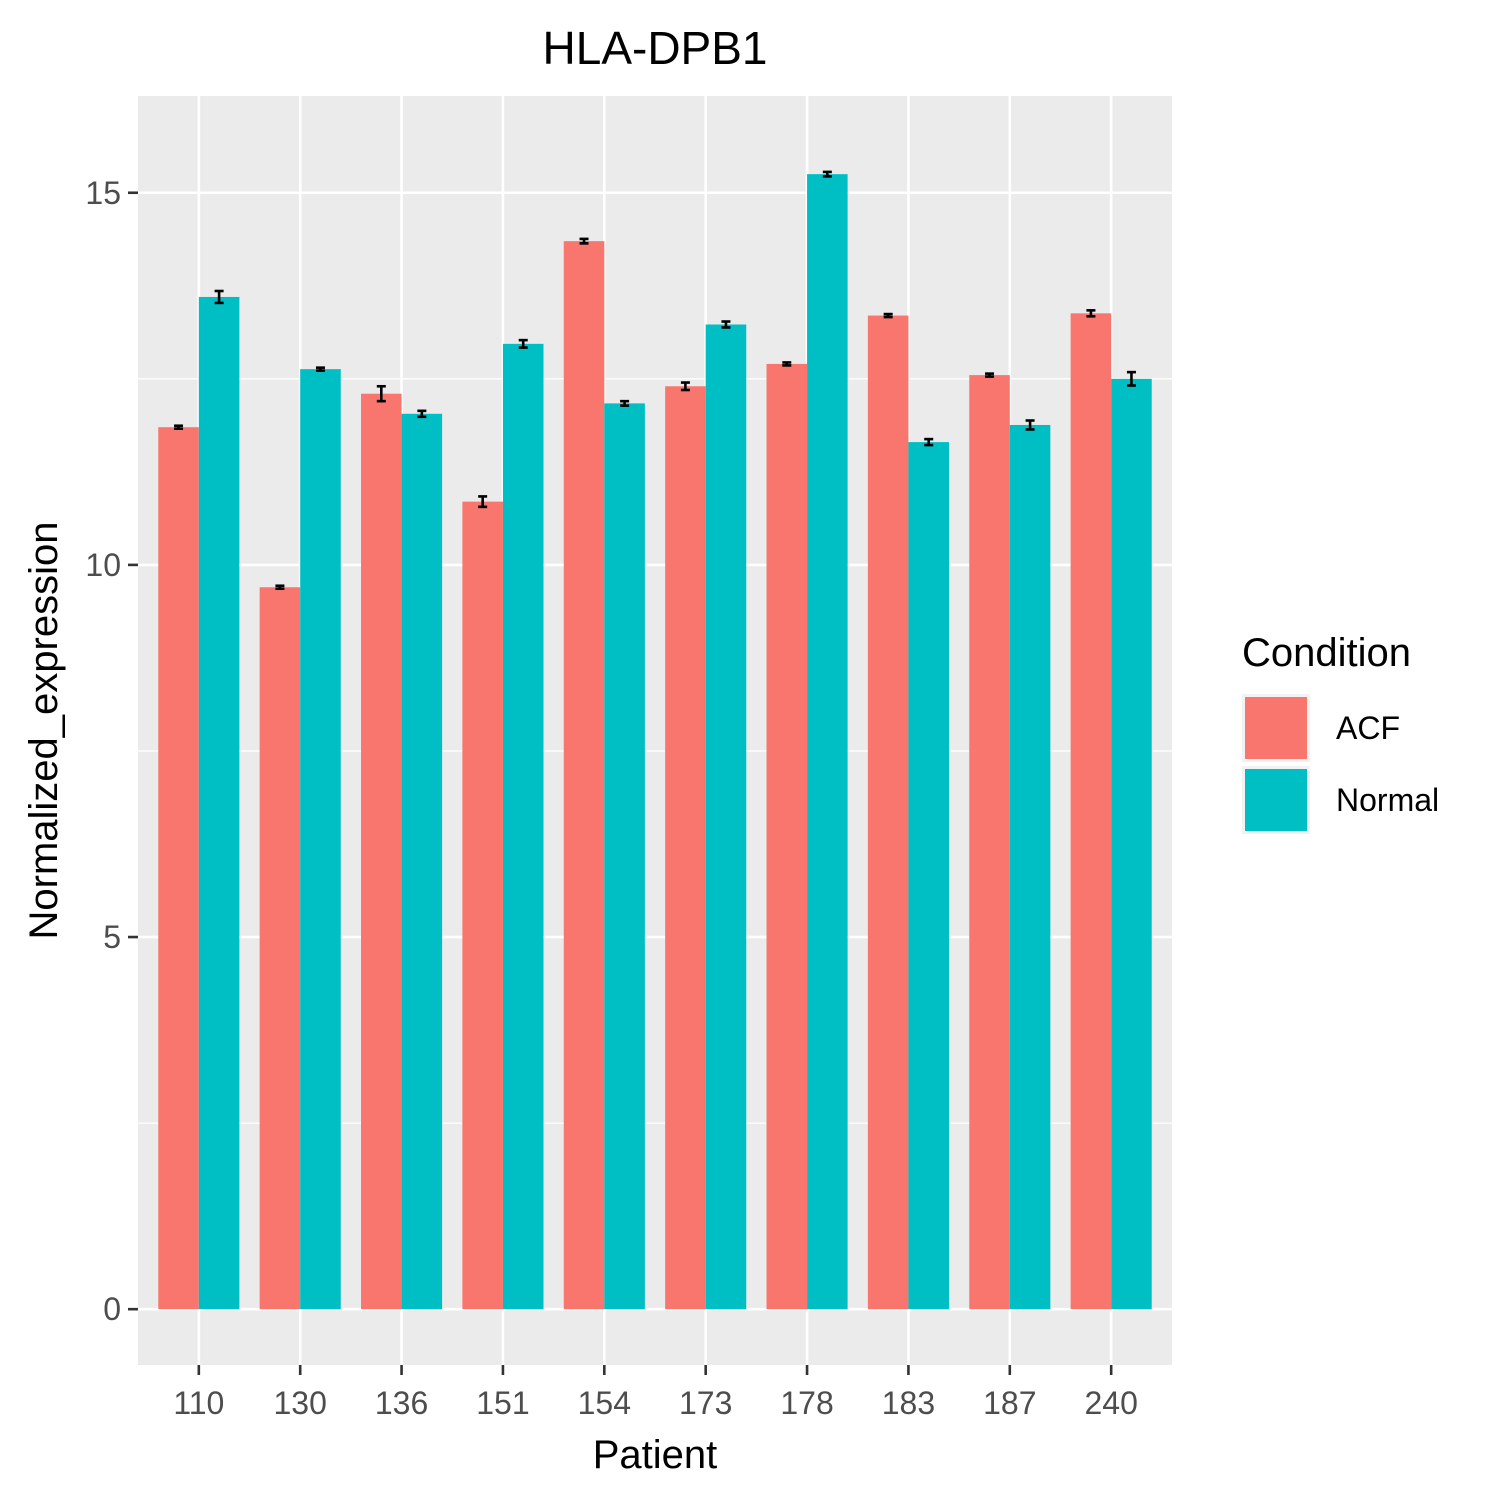 This screenshot has height=1500, width=1500. Describe the element at coordinates (1110, 1403) in the screenshot. I see `x-tick-label: 240` at that location.